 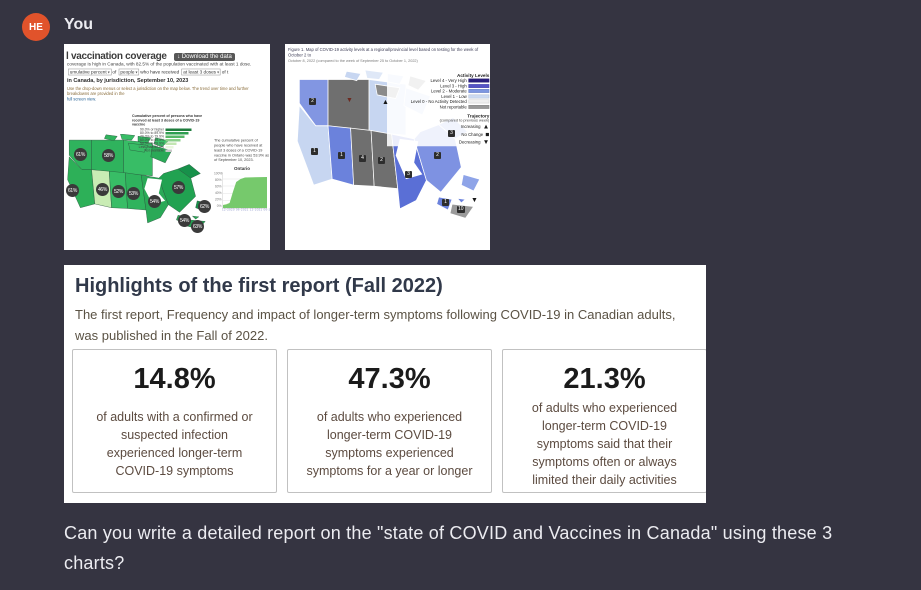 I want to click on legend-row: Less than 50.0%, so click(x=172, y=147).